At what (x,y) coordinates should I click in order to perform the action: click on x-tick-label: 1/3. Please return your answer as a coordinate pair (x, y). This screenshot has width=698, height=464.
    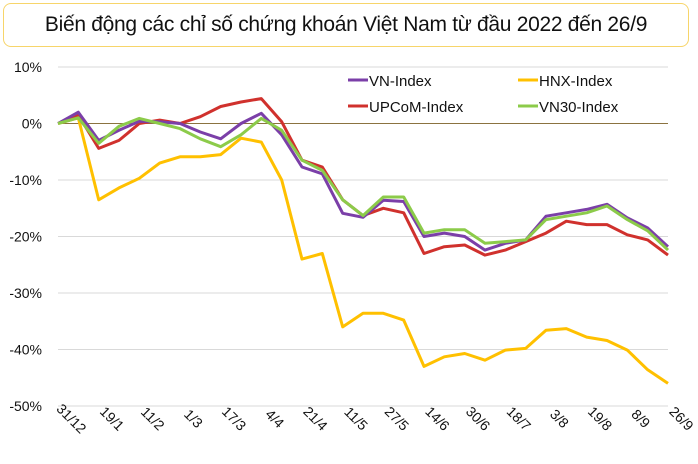
    Looking at the image, I should click on (193, 418).